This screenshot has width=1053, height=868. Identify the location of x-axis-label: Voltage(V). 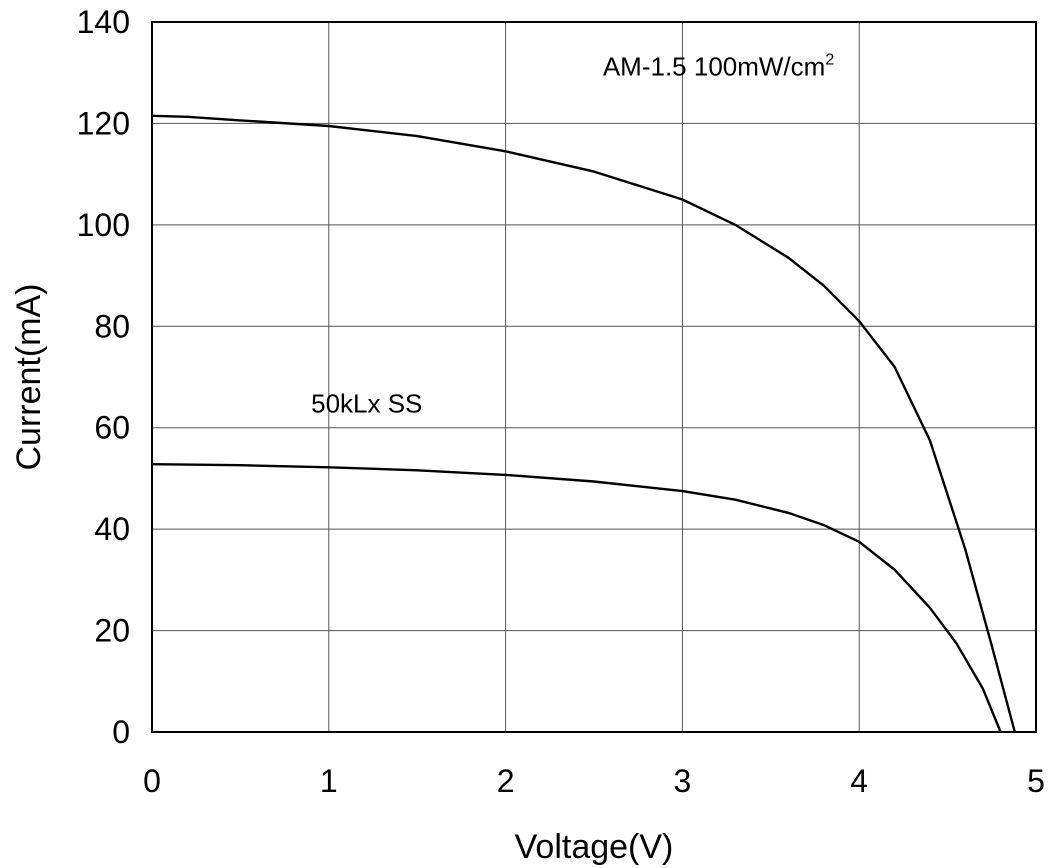
(594, 847).